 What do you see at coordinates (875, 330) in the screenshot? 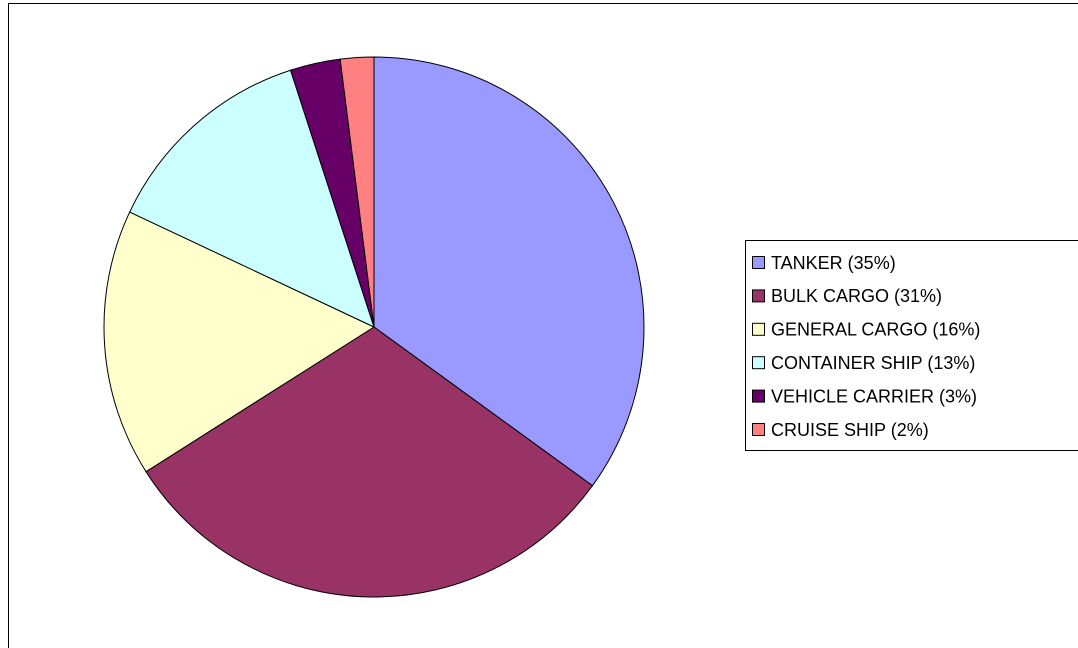
I see `legend-label: GENERAL CARGO (16%)` at bounding box center [875, 330].